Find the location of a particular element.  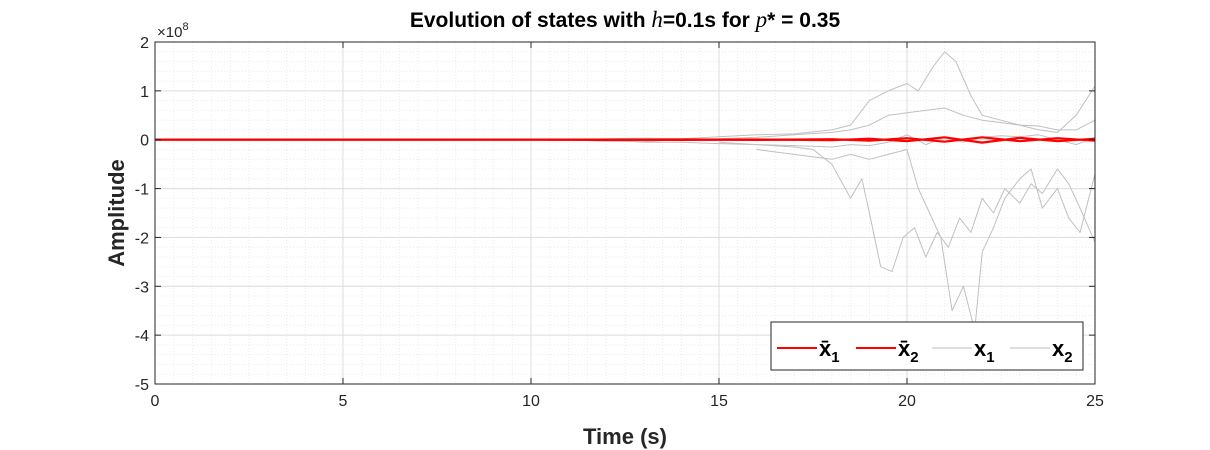

legend-label-3: x1 is located at coordinates (984, 351).